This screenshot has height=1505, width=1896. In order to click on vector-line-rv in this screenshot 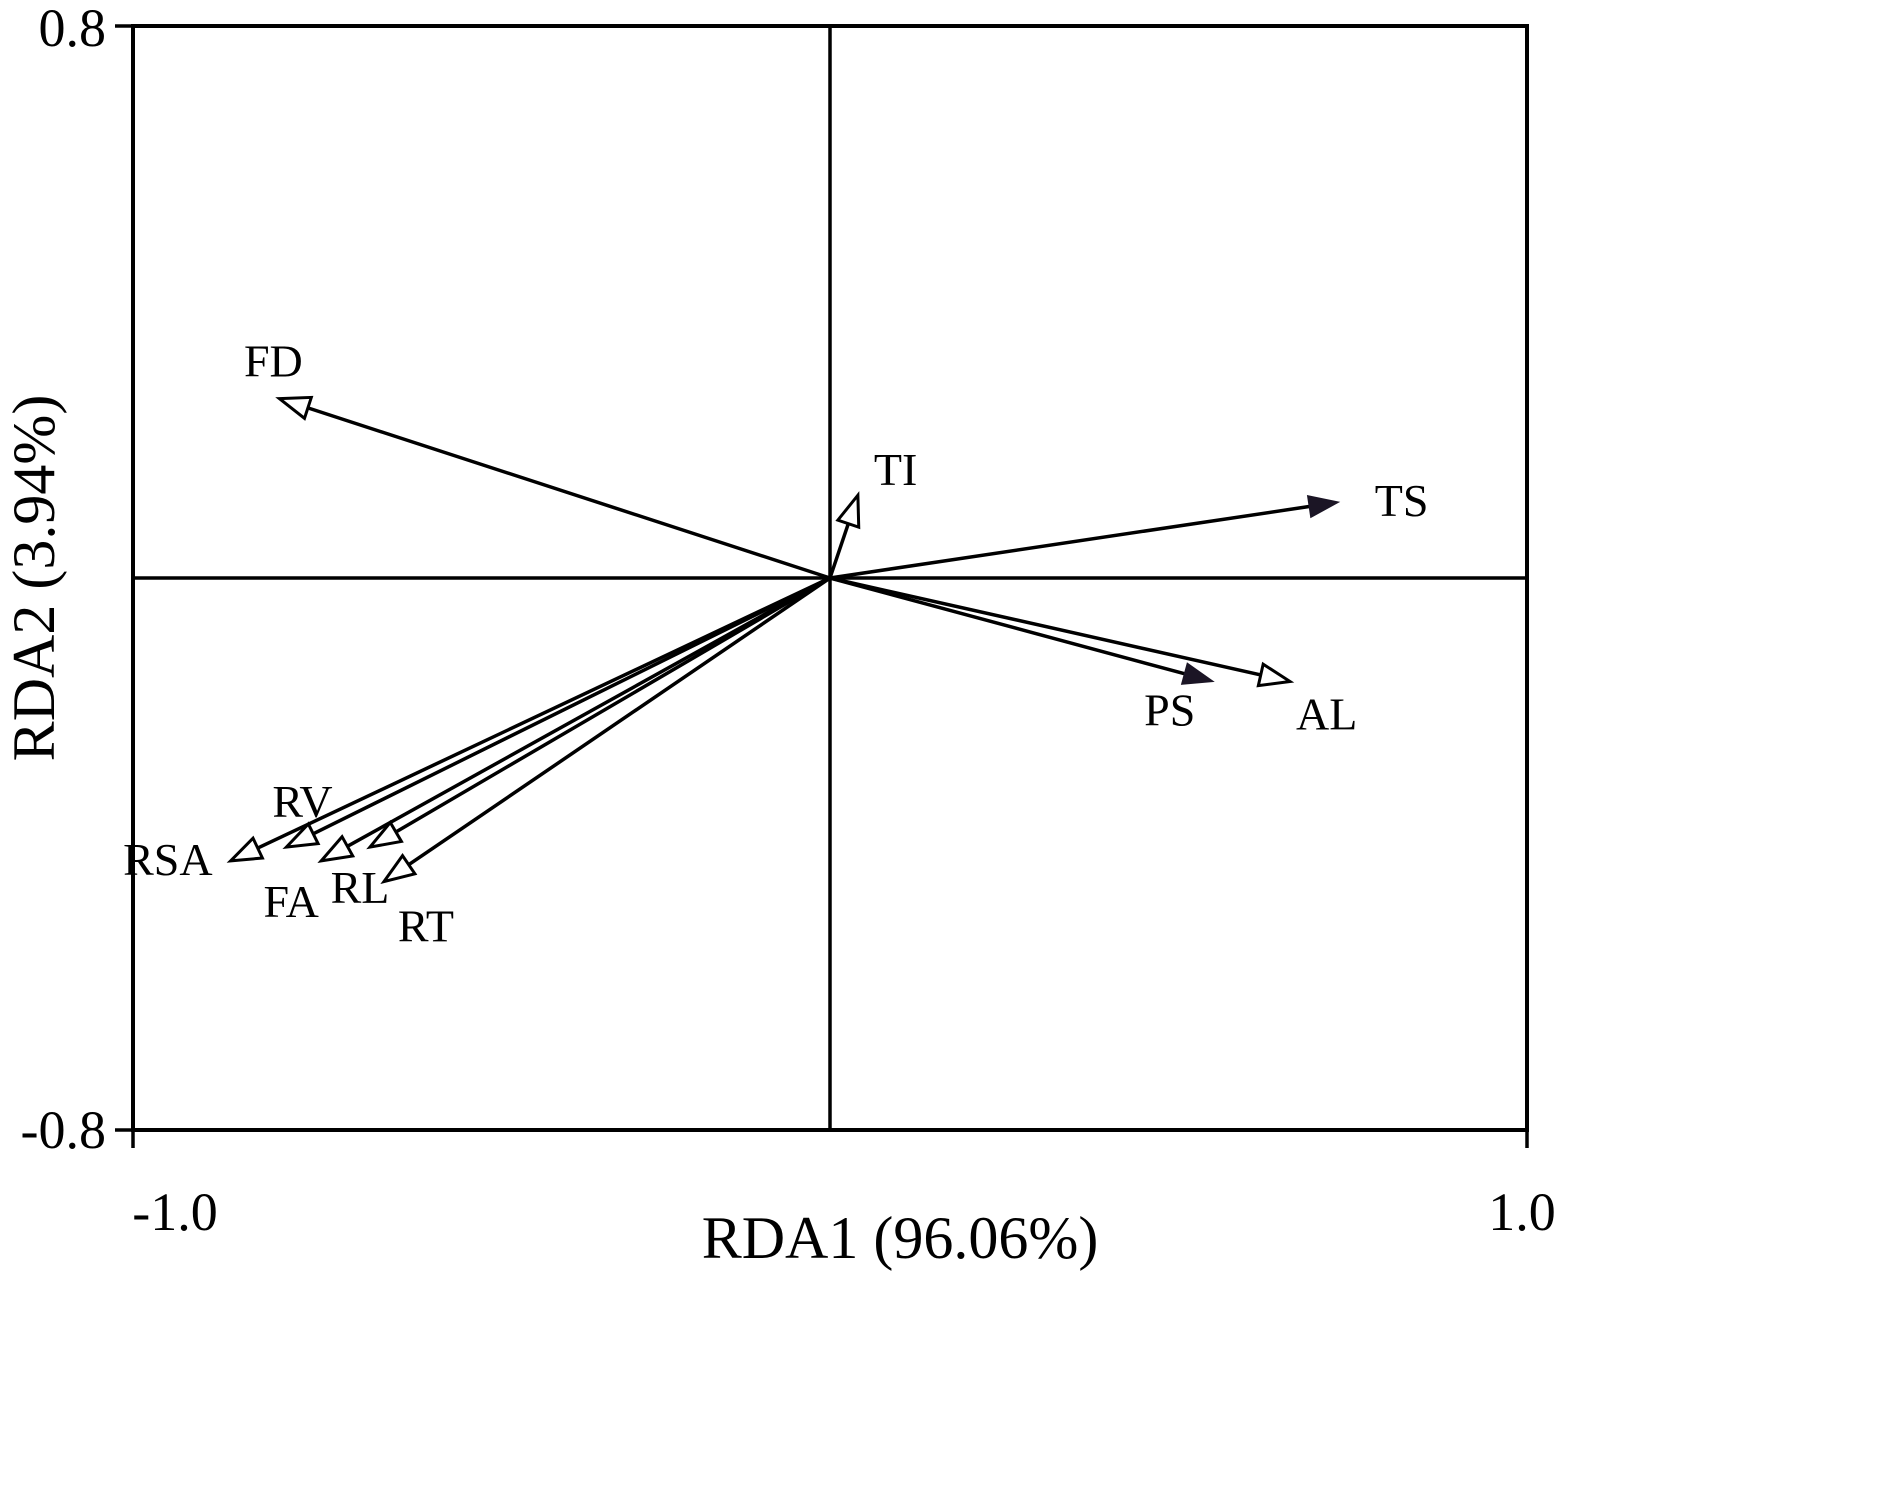, I will do `click(571, 706)`.